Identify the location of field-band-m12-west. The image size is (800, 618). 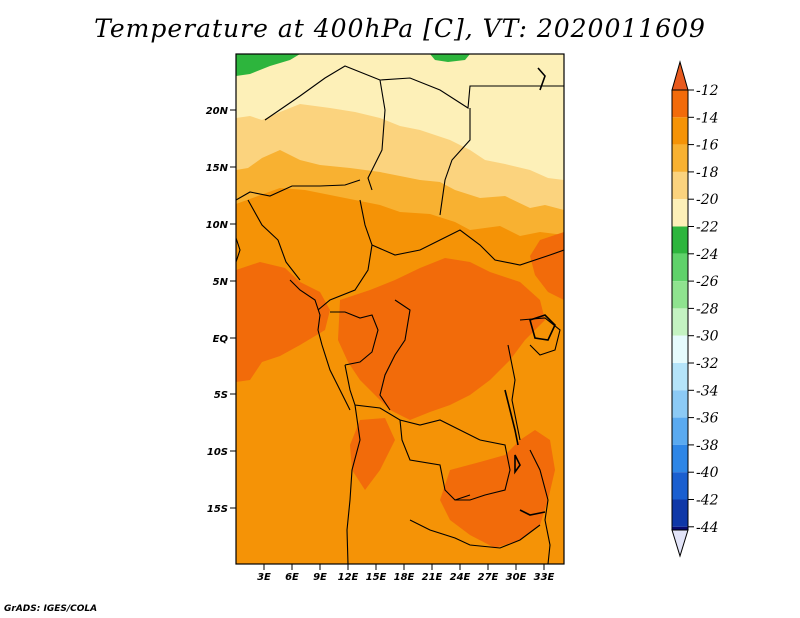
(283, 322).